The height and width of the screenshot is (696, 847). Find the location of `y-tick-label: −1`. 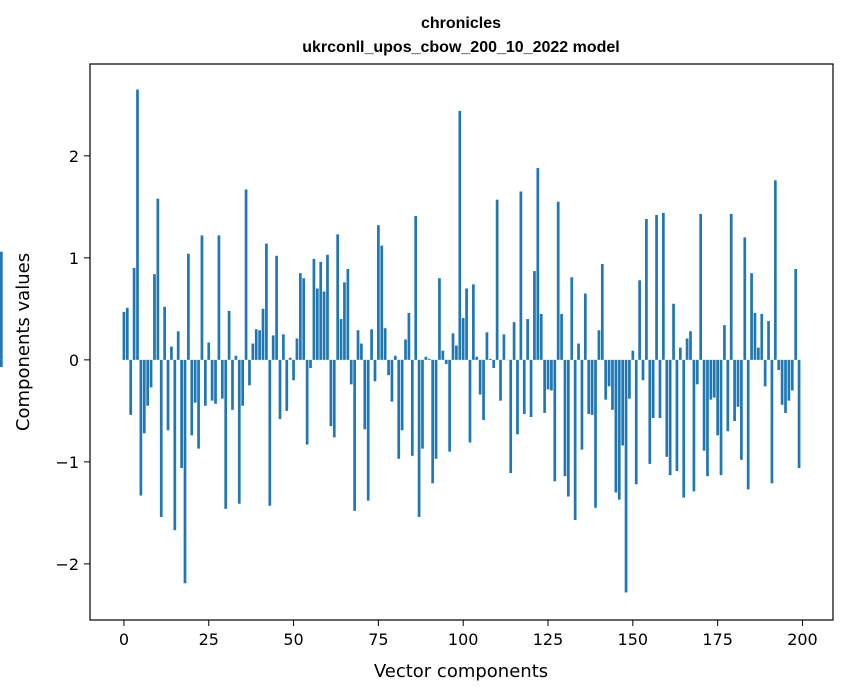

y-tick-label: −1 is located at coordinates (67, 462).